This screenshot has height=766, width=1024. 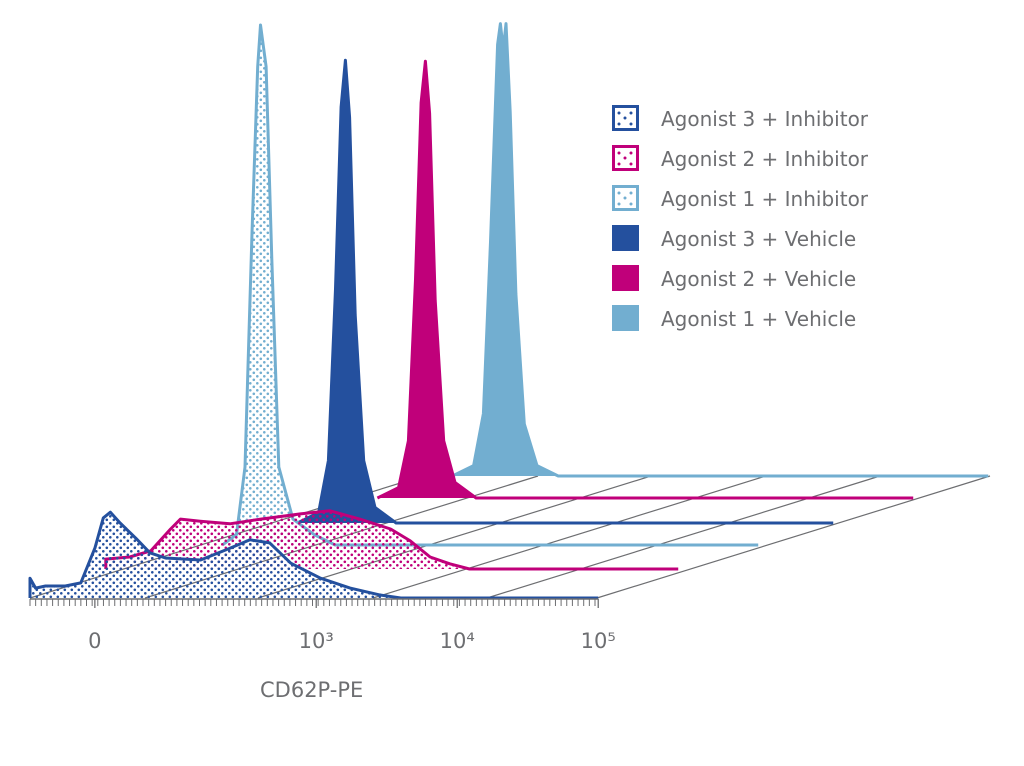 I want to click on x-tick-label: 10⁴, so click(x=457, y=641).